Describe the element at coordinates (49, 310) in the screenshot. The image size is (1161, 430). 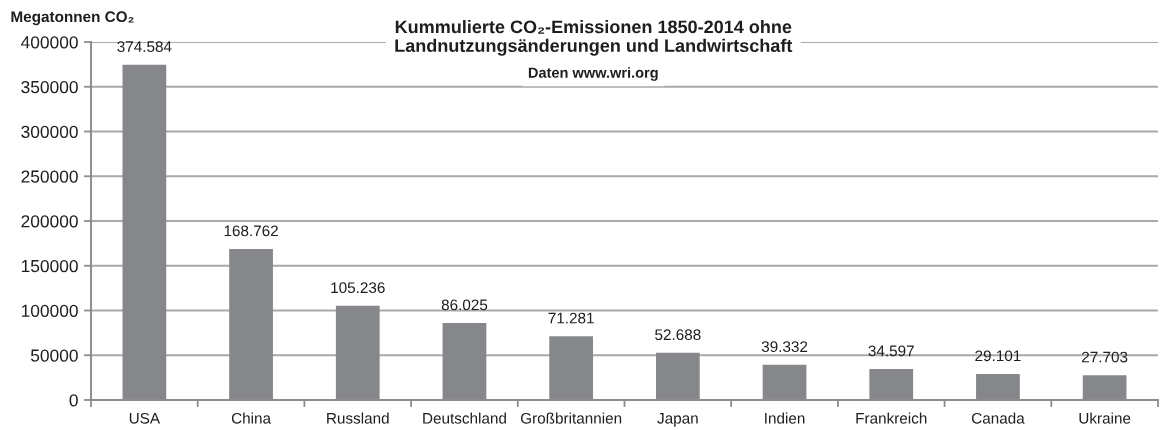
I see `y-tick-label: 100000` at that location.